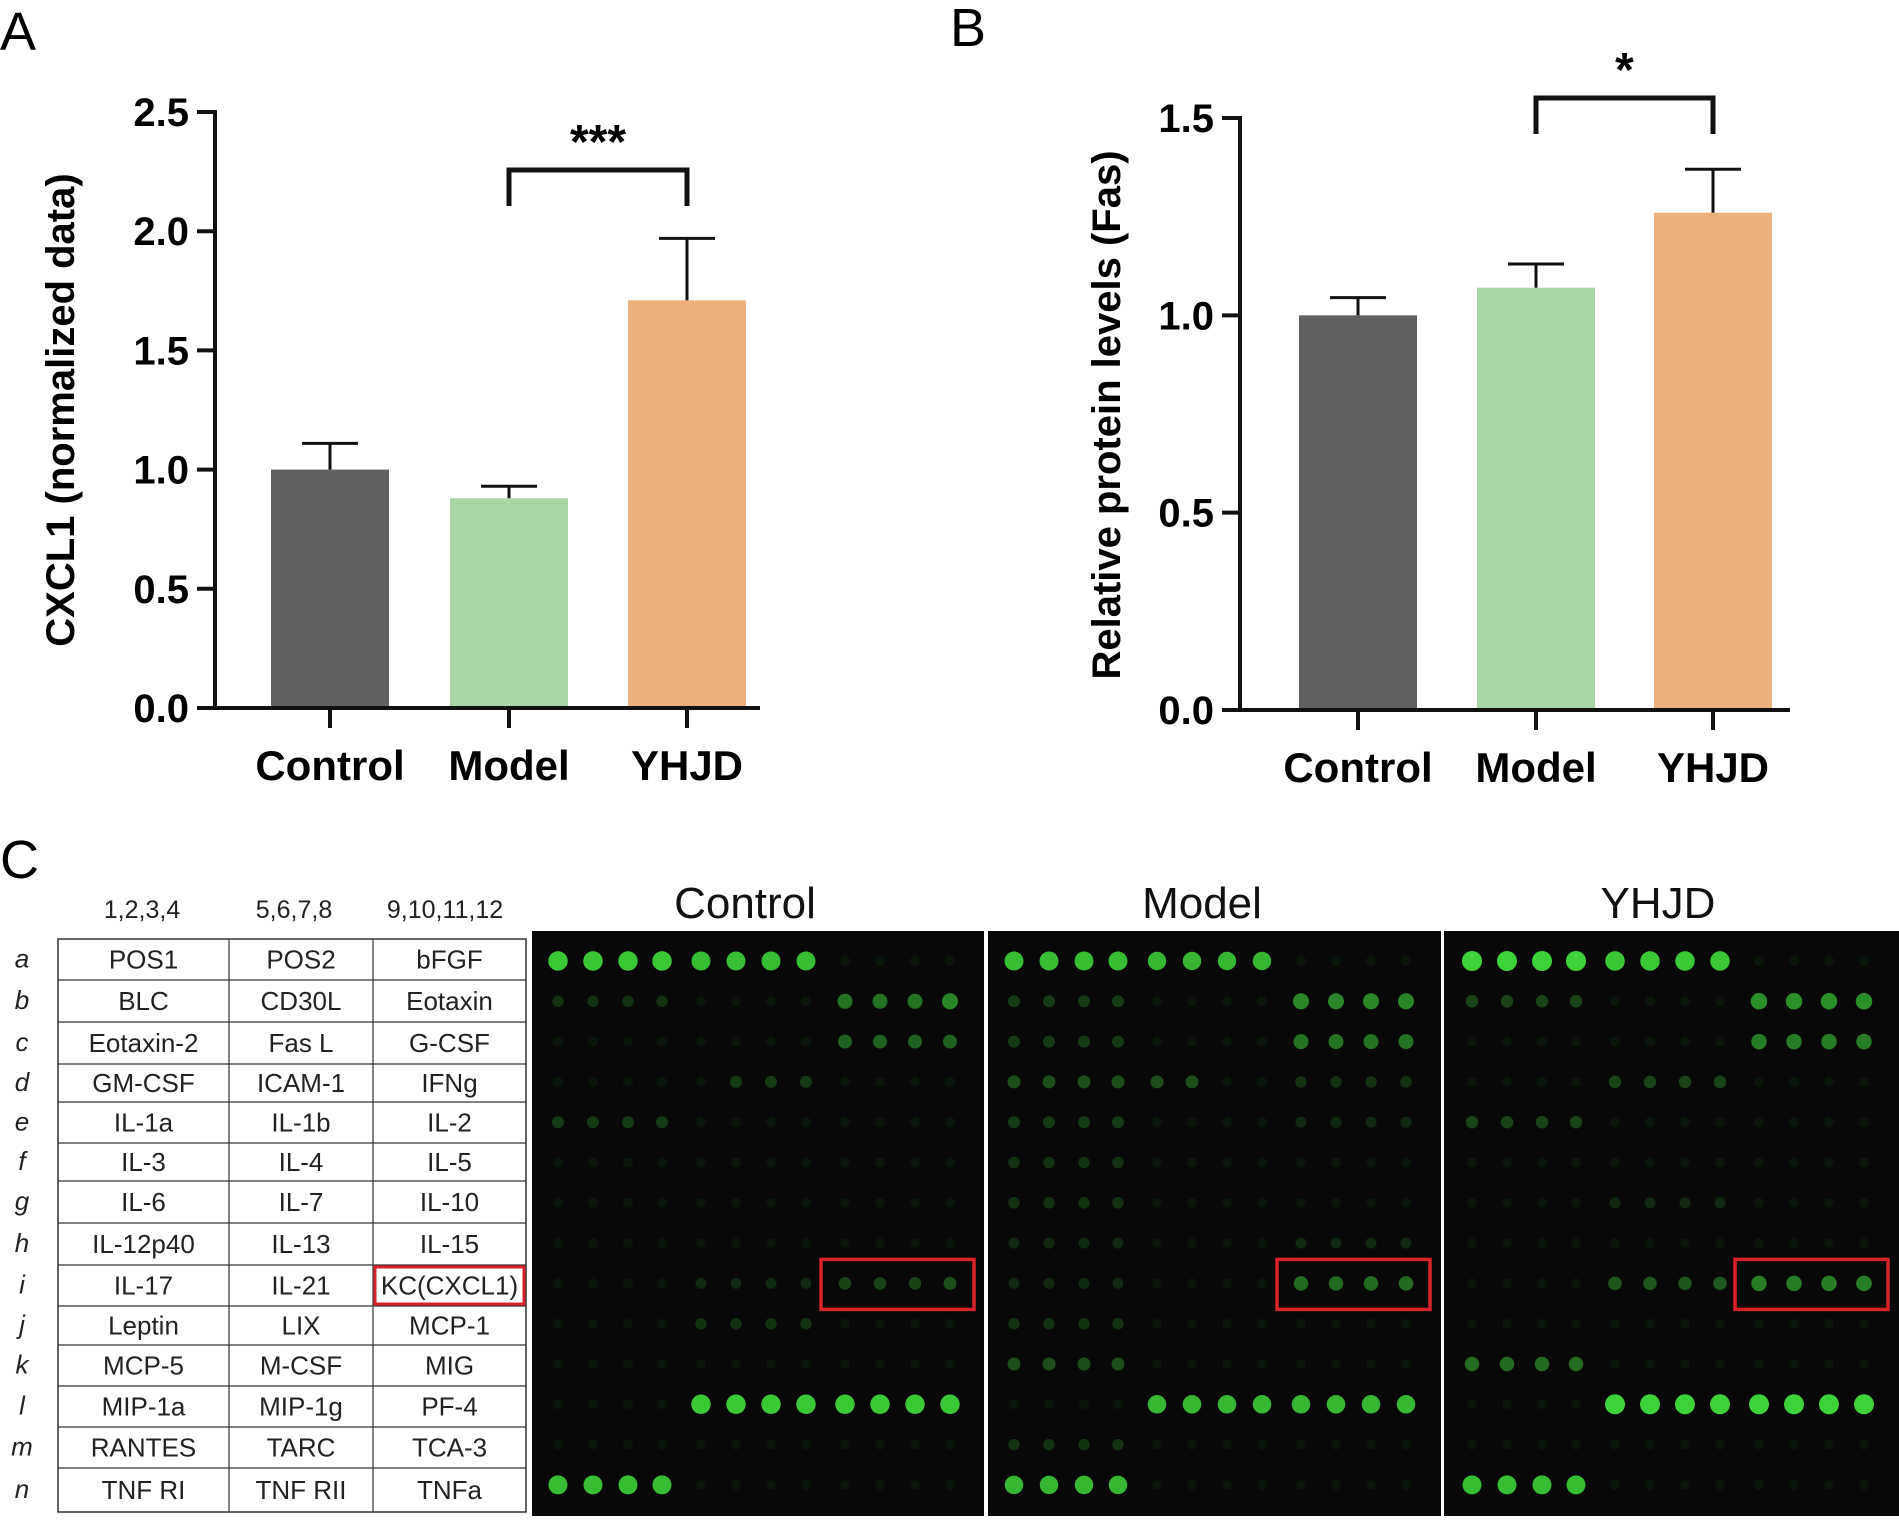 This screenshot has height=1521, width=1899. I want to click on highlight-cell-kc-cxcl1, so click(449, 1285).